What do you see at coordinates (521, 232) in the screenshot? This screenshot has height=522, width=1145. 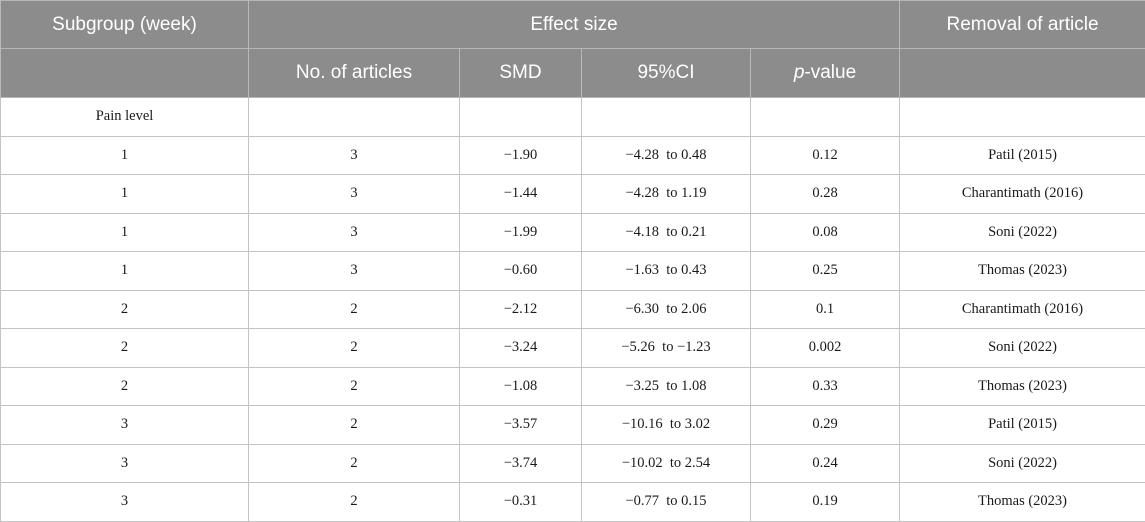 I see `cell-smd: −1.99` at bounding box center [521, 232].